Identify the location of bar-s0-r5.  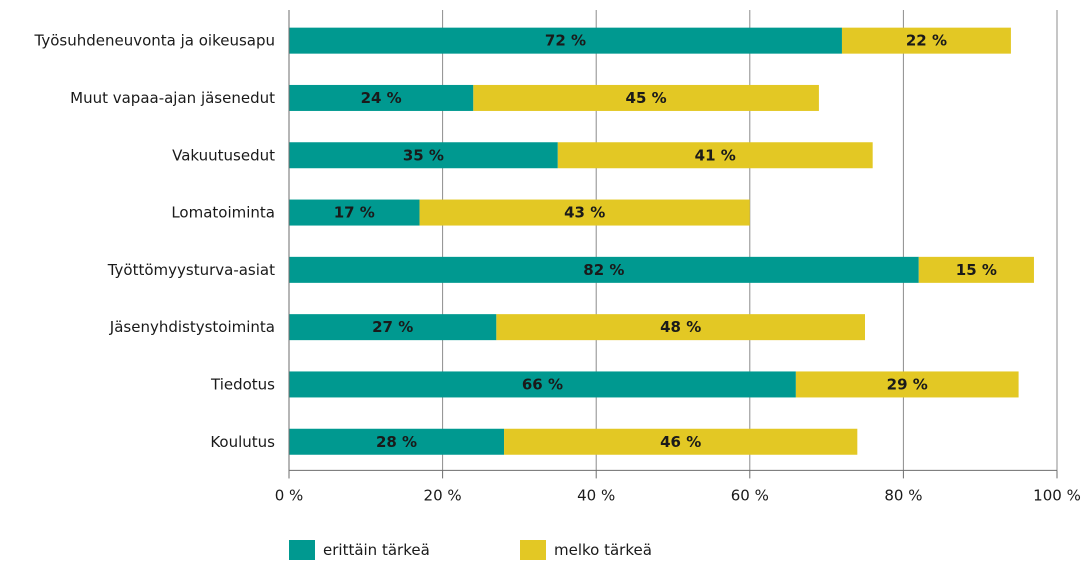
(393, 327).